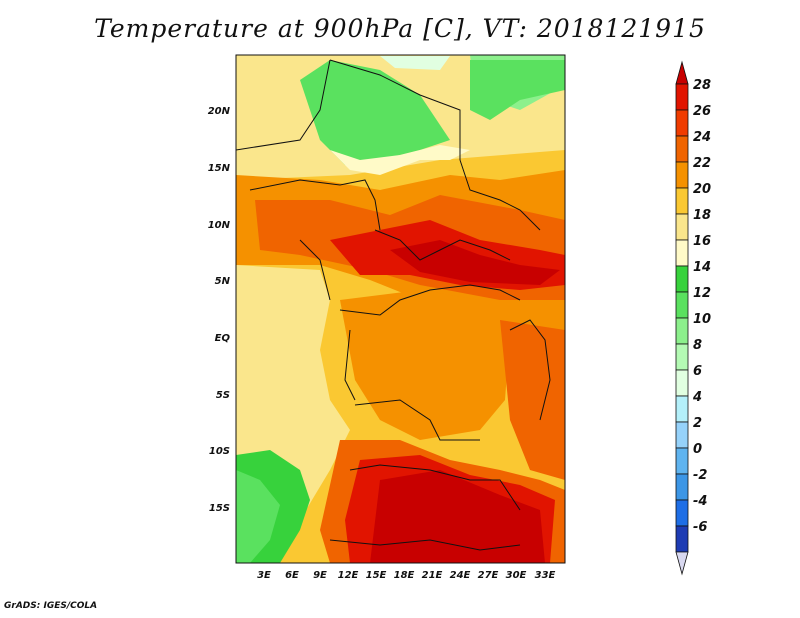 The image size is (800, 618). I want to click on lon-tick-label: 3E, so click(264, 575).